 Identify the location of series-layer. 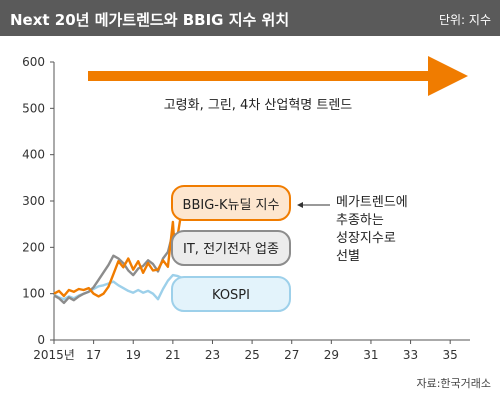
(121, 250).